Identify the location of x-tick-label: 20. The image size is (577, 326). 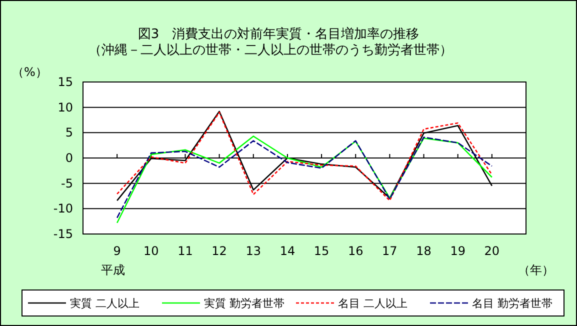
(492, 251).